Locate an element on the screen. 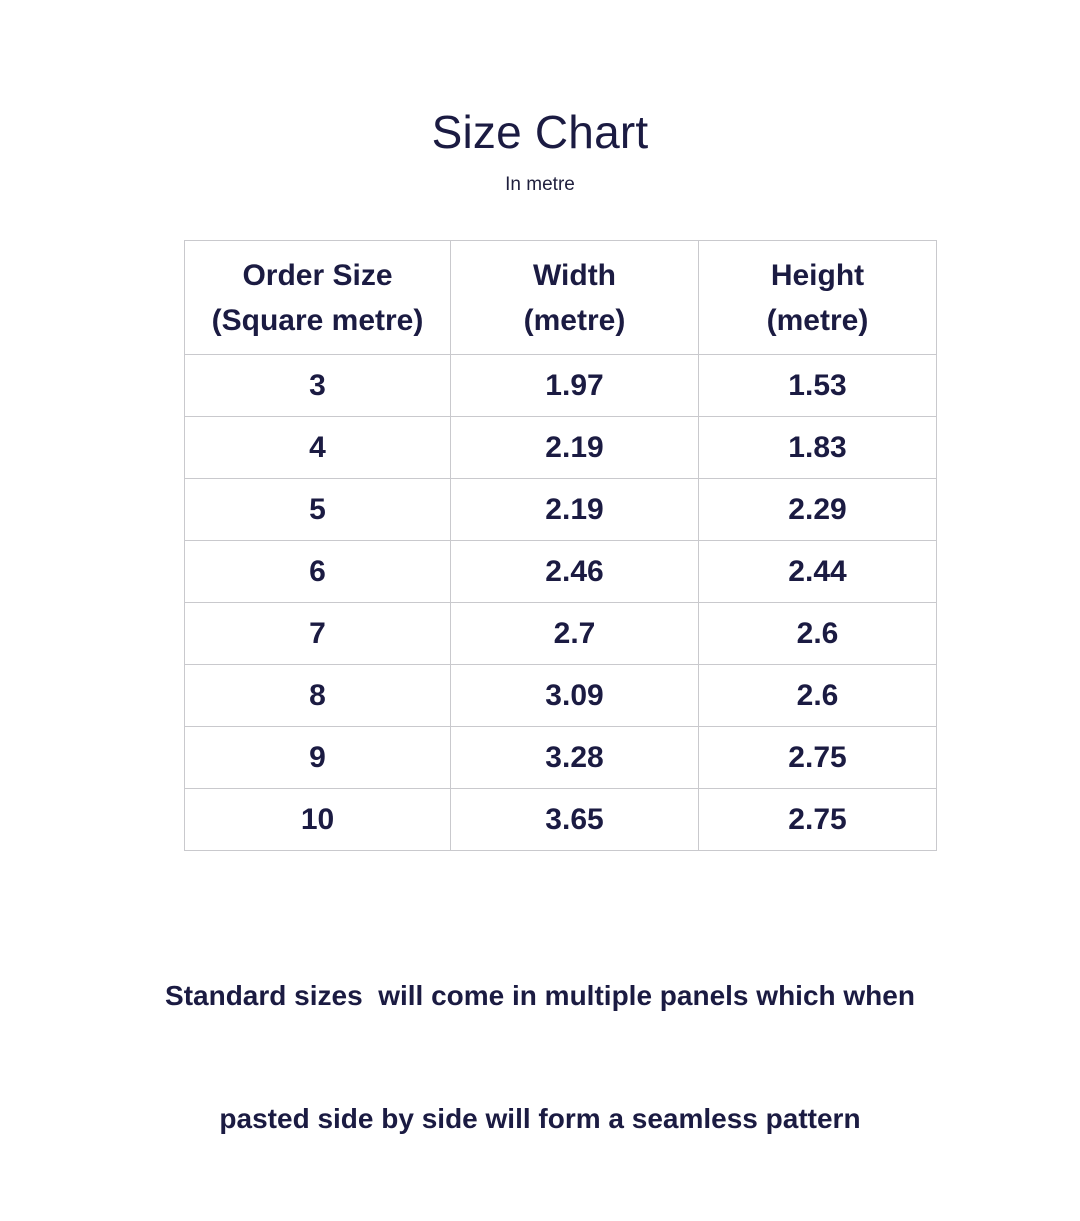 The width and height of the screenshot is (1080, 1221). column-header-height-line1: Height is located at coordinates (817, 275).